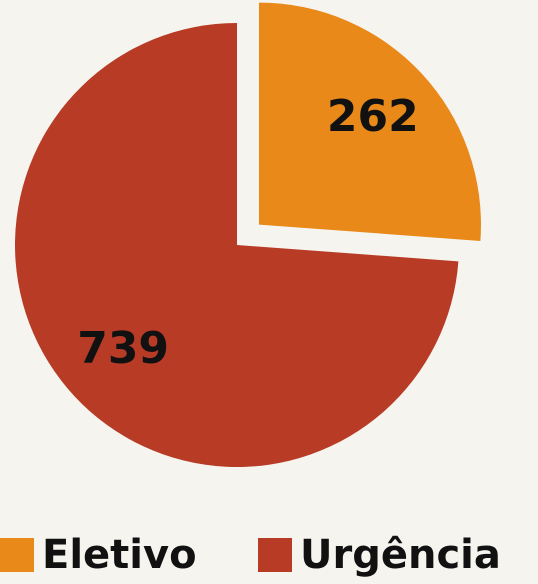  Describe the element at coordinates (400, 555) in the screenshot. I see `legend-label: Urgência` at that location.